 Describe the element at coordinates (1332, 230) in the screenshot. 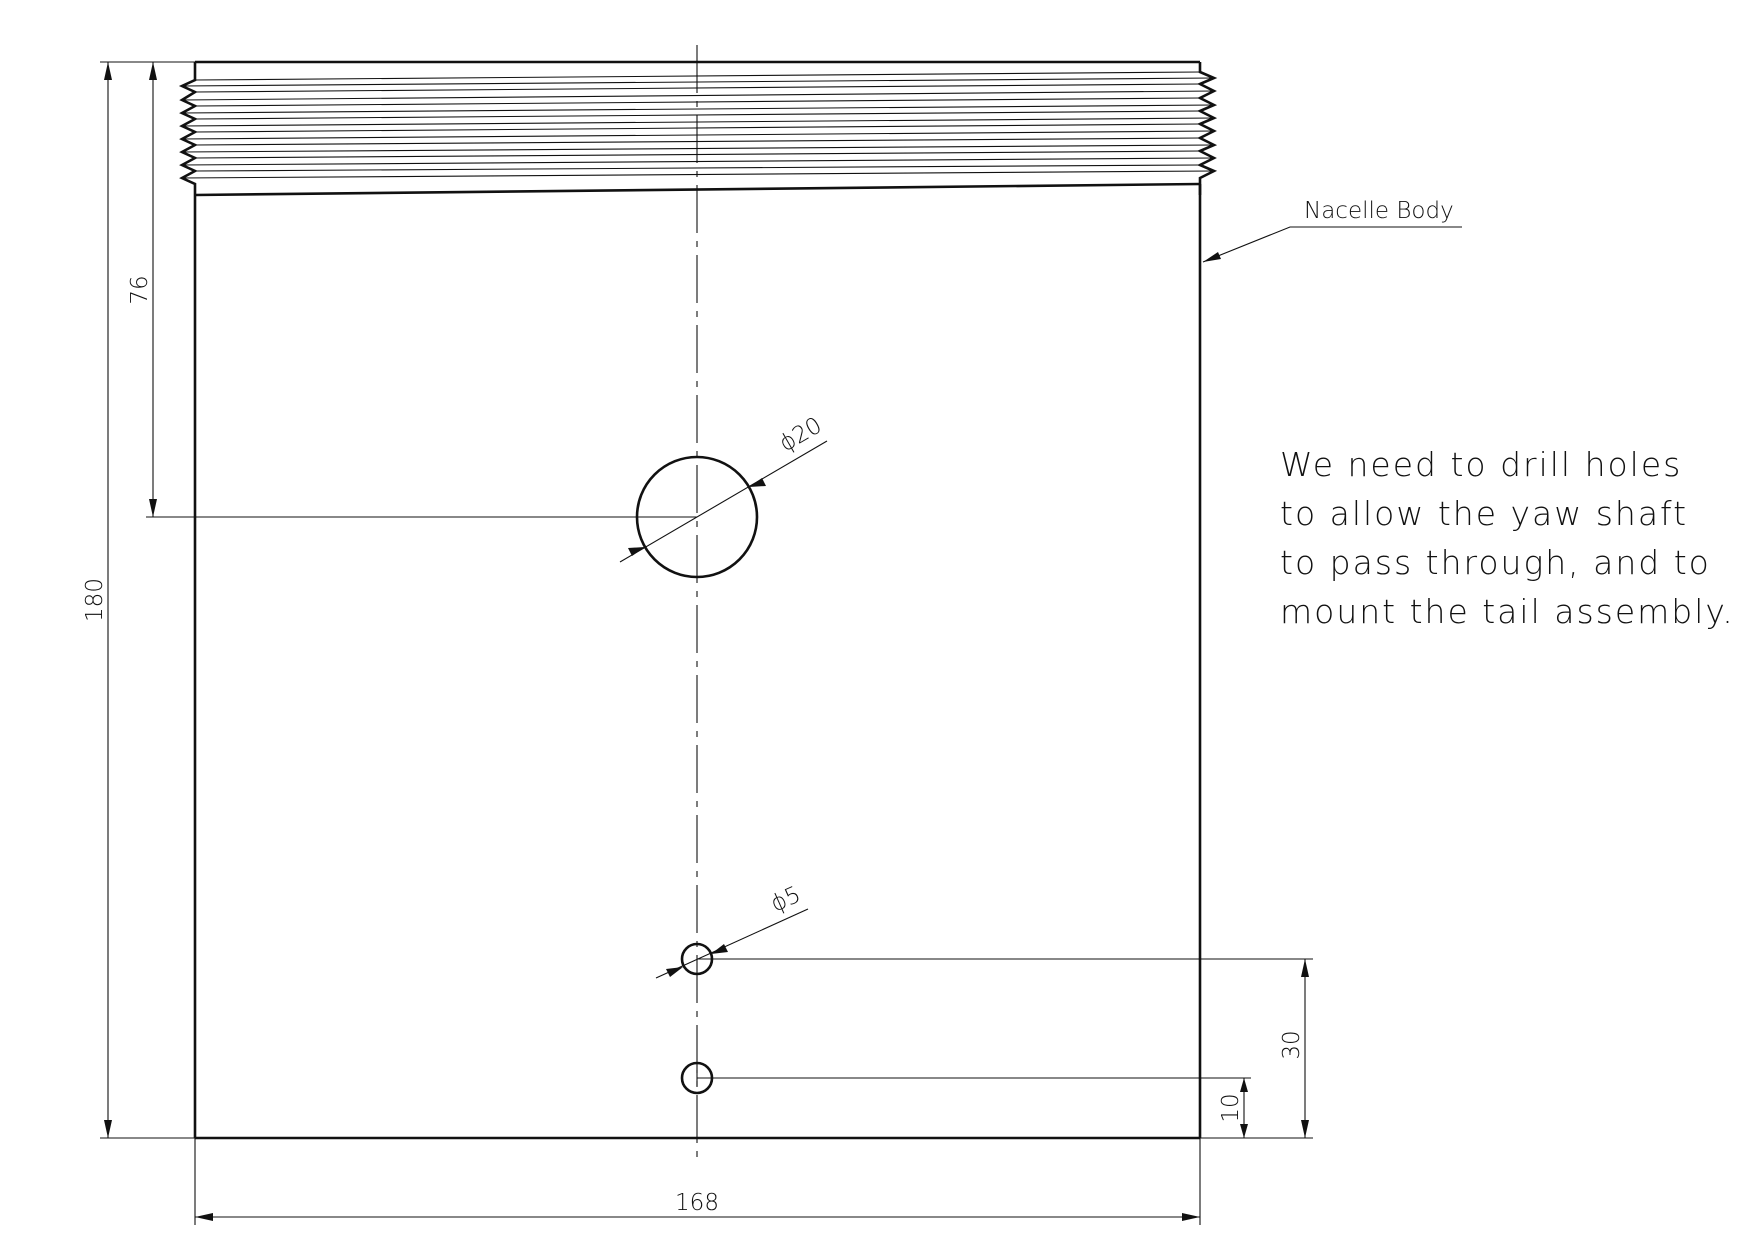

I see `part-label-leader: Nacelle Body` at that location.